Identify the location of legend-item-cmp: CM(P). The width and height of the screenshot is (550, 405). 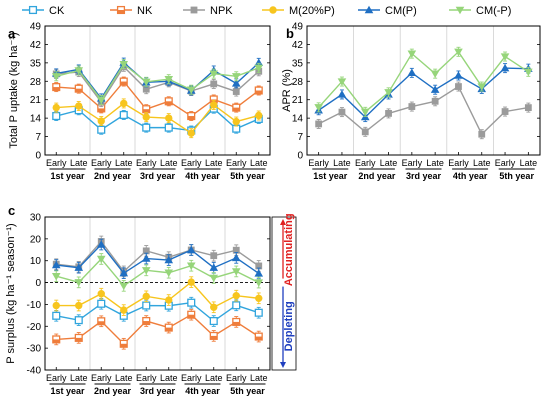
(387, 11).